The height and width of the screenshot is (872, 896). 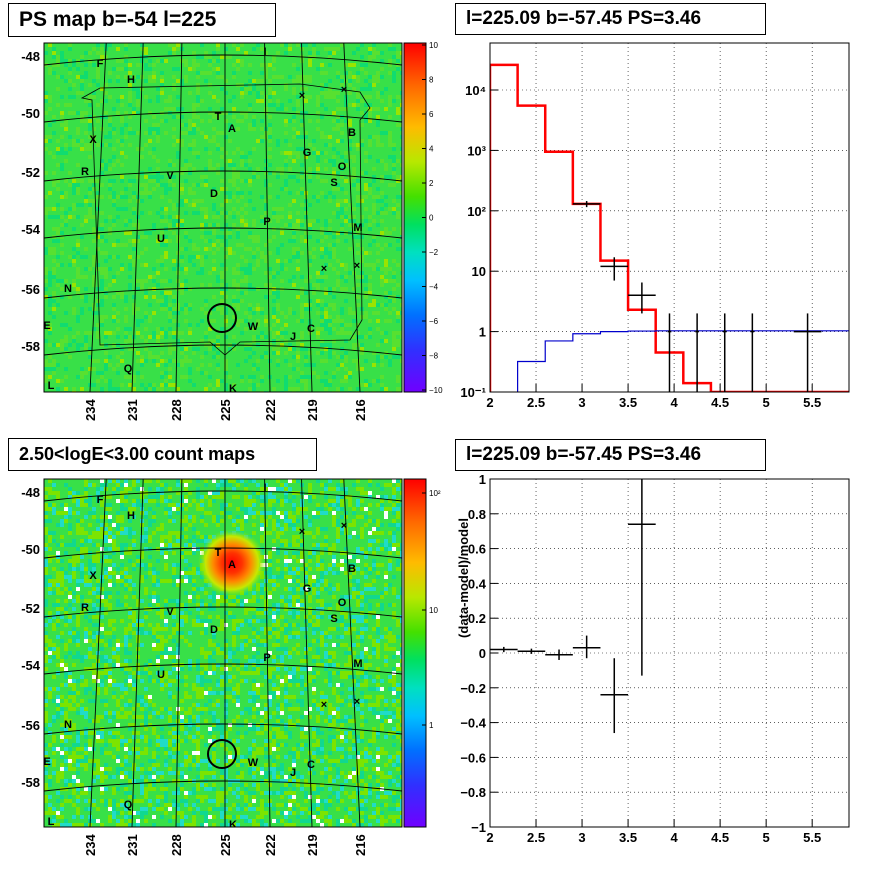 I want to click on spectrum-x-tick-label: 3, so click(x=581, y=402).